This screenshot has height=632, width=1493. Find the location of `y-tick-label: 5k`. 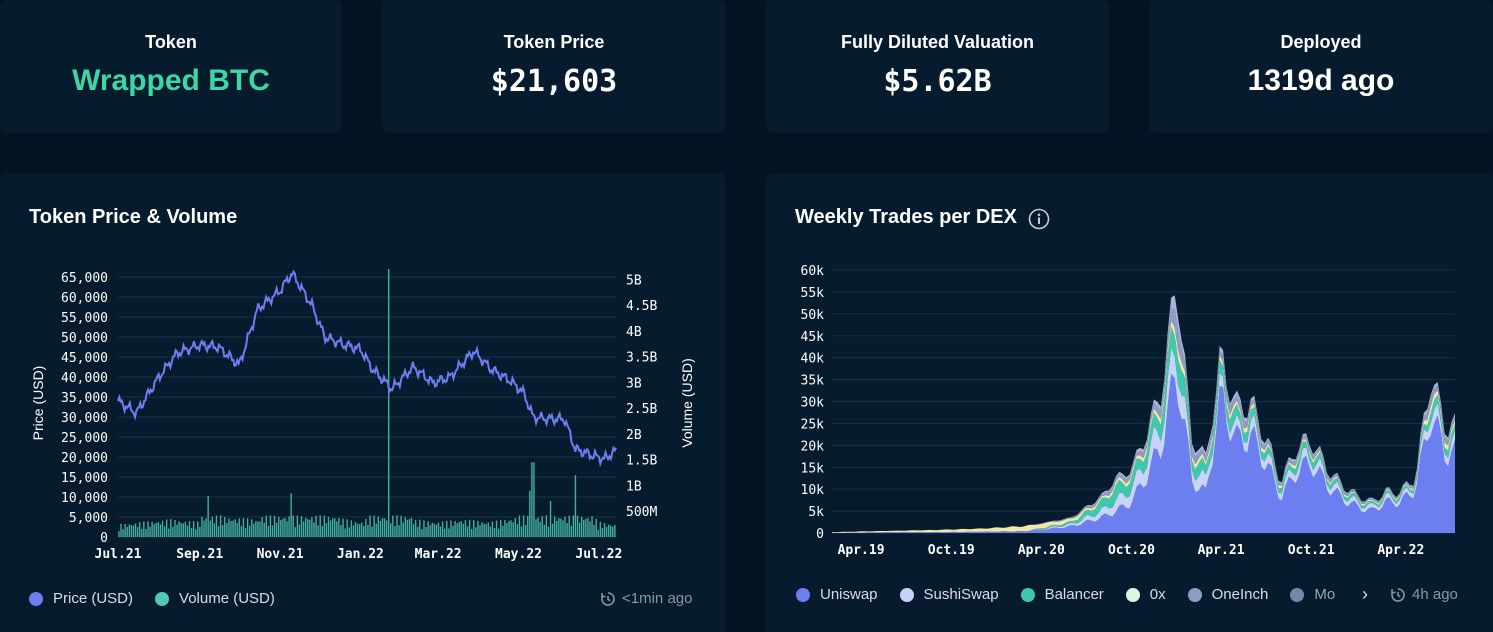

y-tick-label: 5k is located at coordinates (816, 512).